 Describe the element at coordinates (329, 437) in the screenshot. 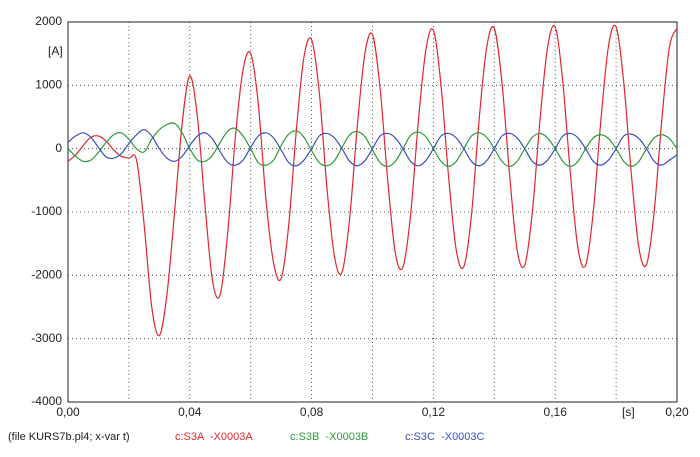

I see `legend-entry: c:S3B -X0003B` at that location.